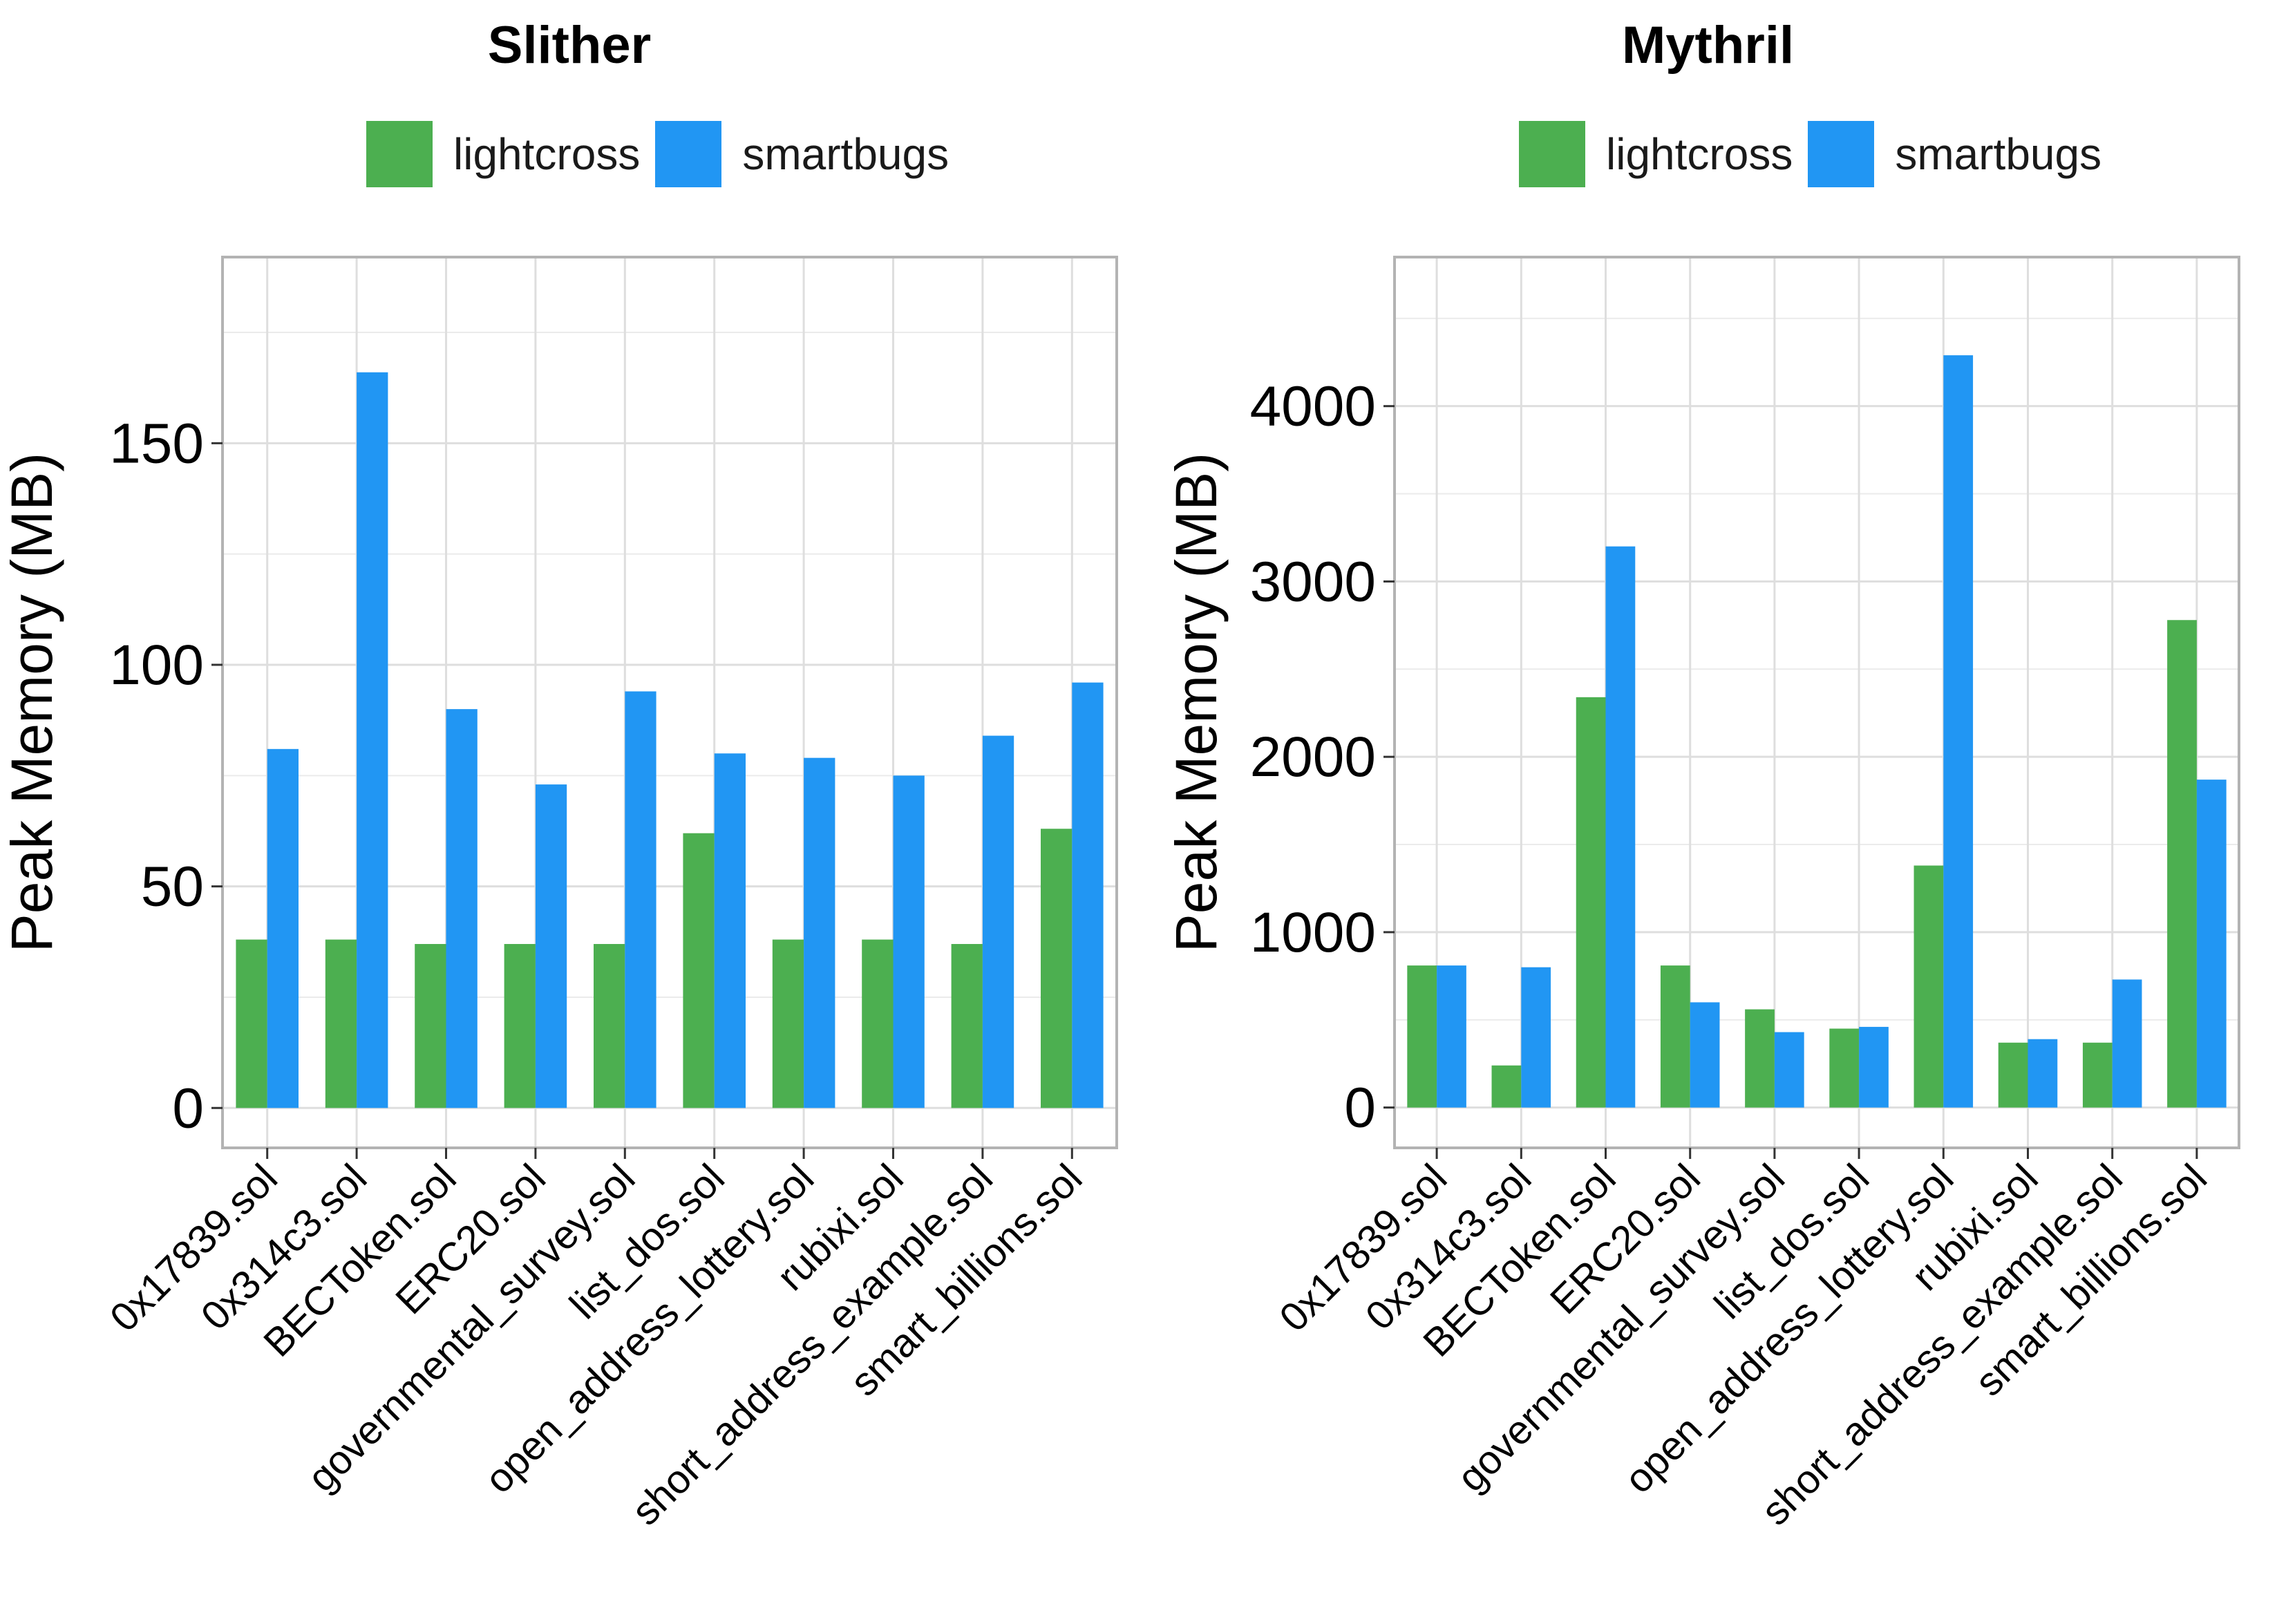 The image size is (2277, 1624). Describe the element at coordinates (1708, 45) in the screenshot. I see `chart-title: Mythril` at that location.